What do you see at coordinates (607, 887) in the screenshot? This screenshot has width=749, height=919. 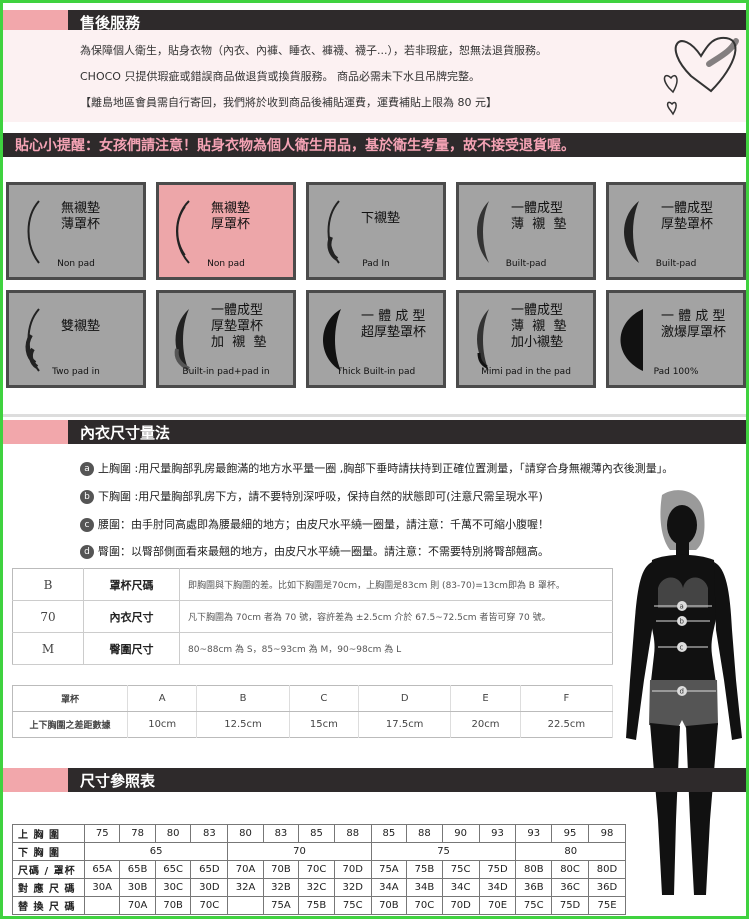 I see `table-cell: 36D` at bounding box center [607, 887].